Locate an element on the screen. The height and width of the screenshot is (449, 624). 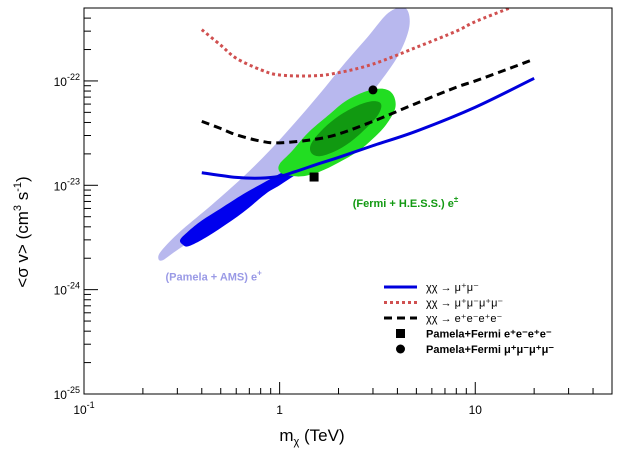
x-tick-label-0: 10-1 is located at coordinates (83, 408).